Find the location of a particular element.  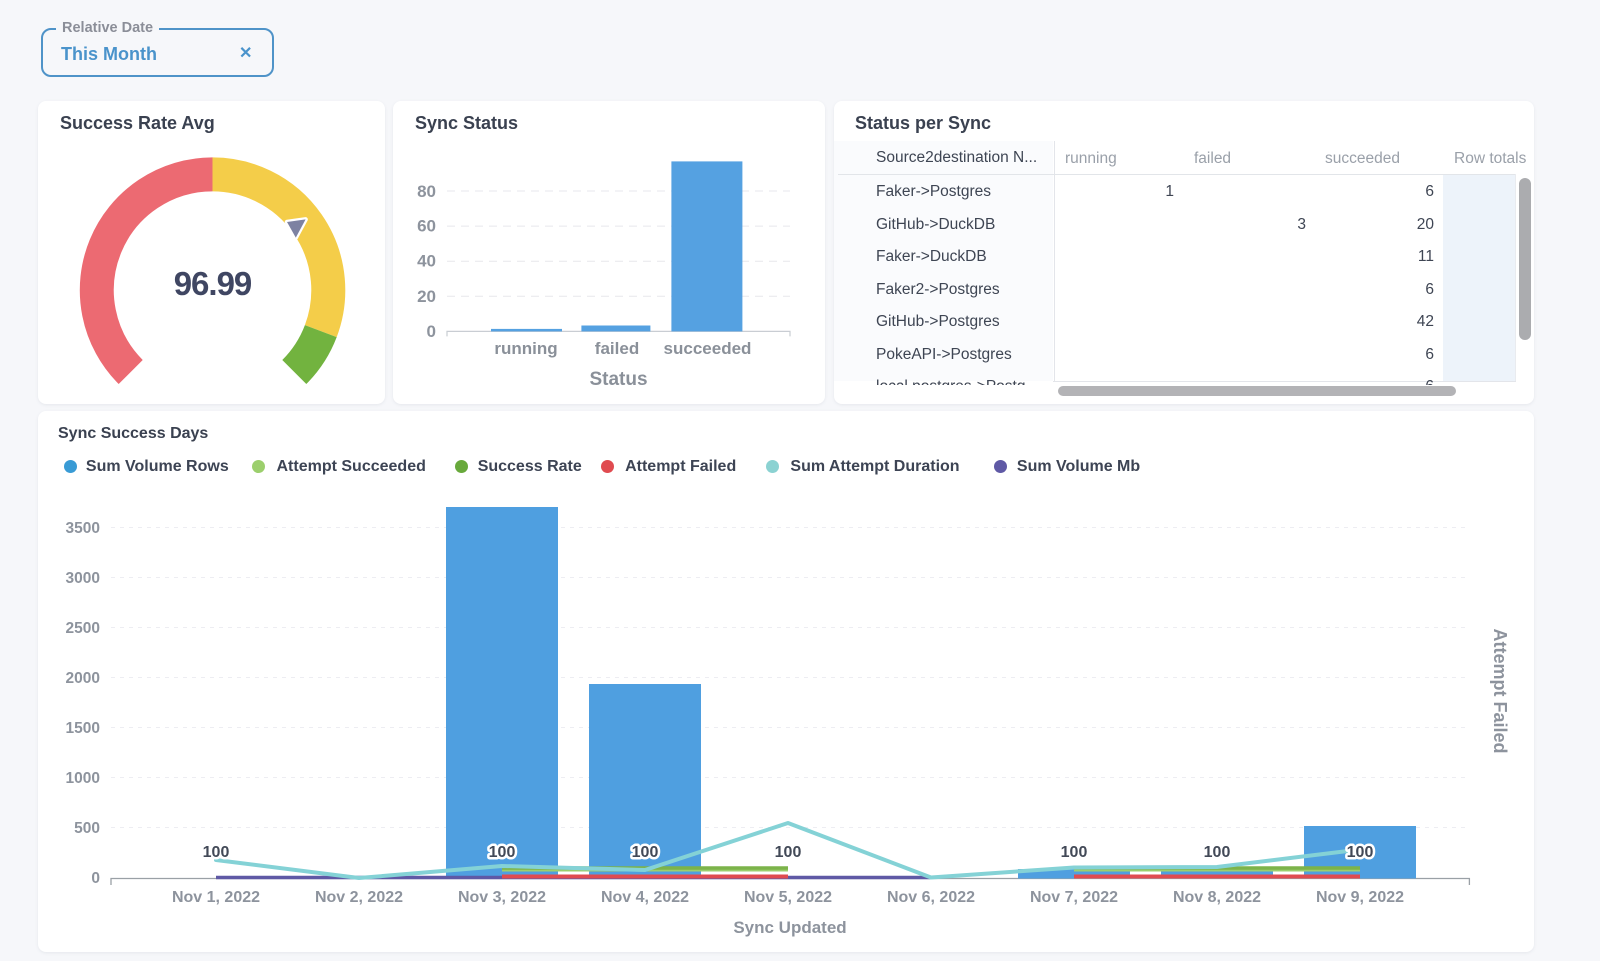

svg-text: 1000 is located at coordinates (83, 778).